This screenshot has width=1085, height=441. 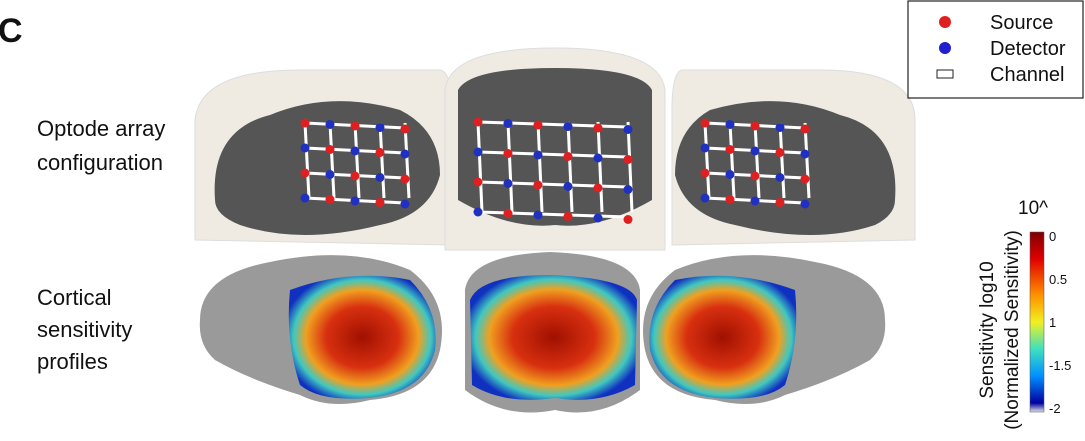 I want to click on legend: Source Detector Channel, so click(x=995, y=49).